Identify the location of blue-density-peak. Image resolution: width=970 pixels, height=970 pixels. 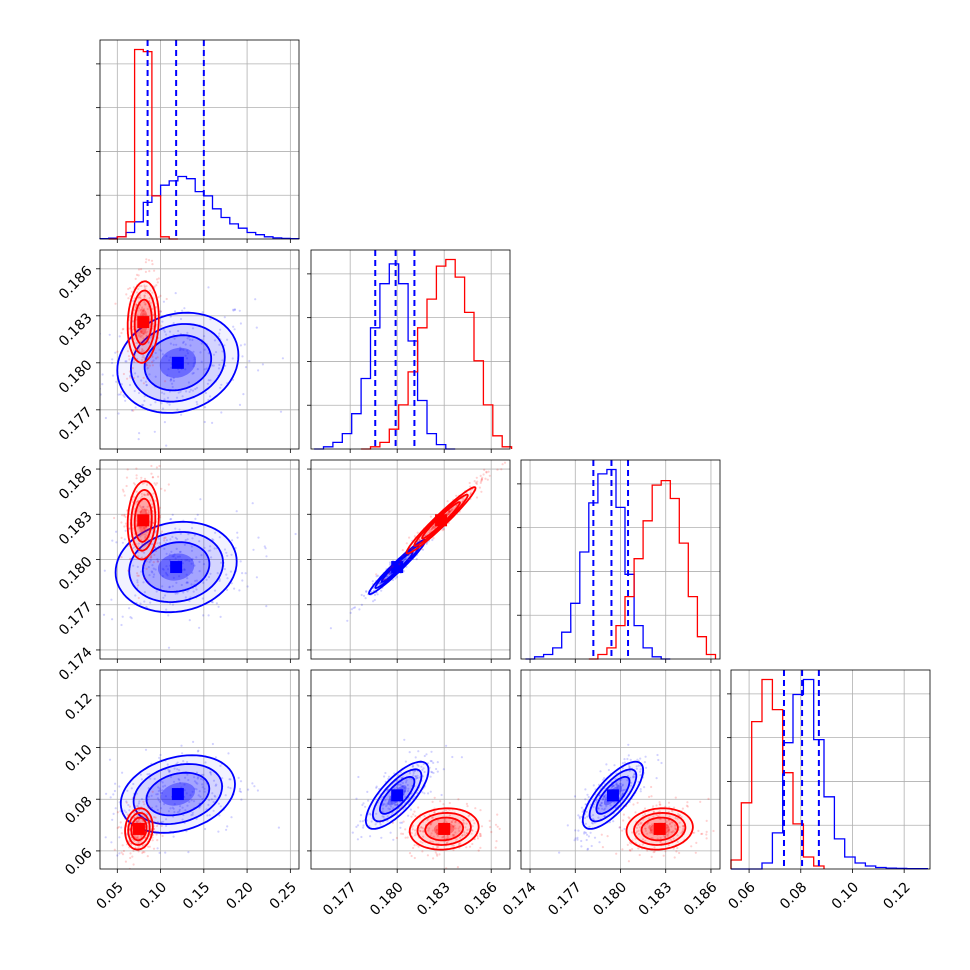
(176, 567).